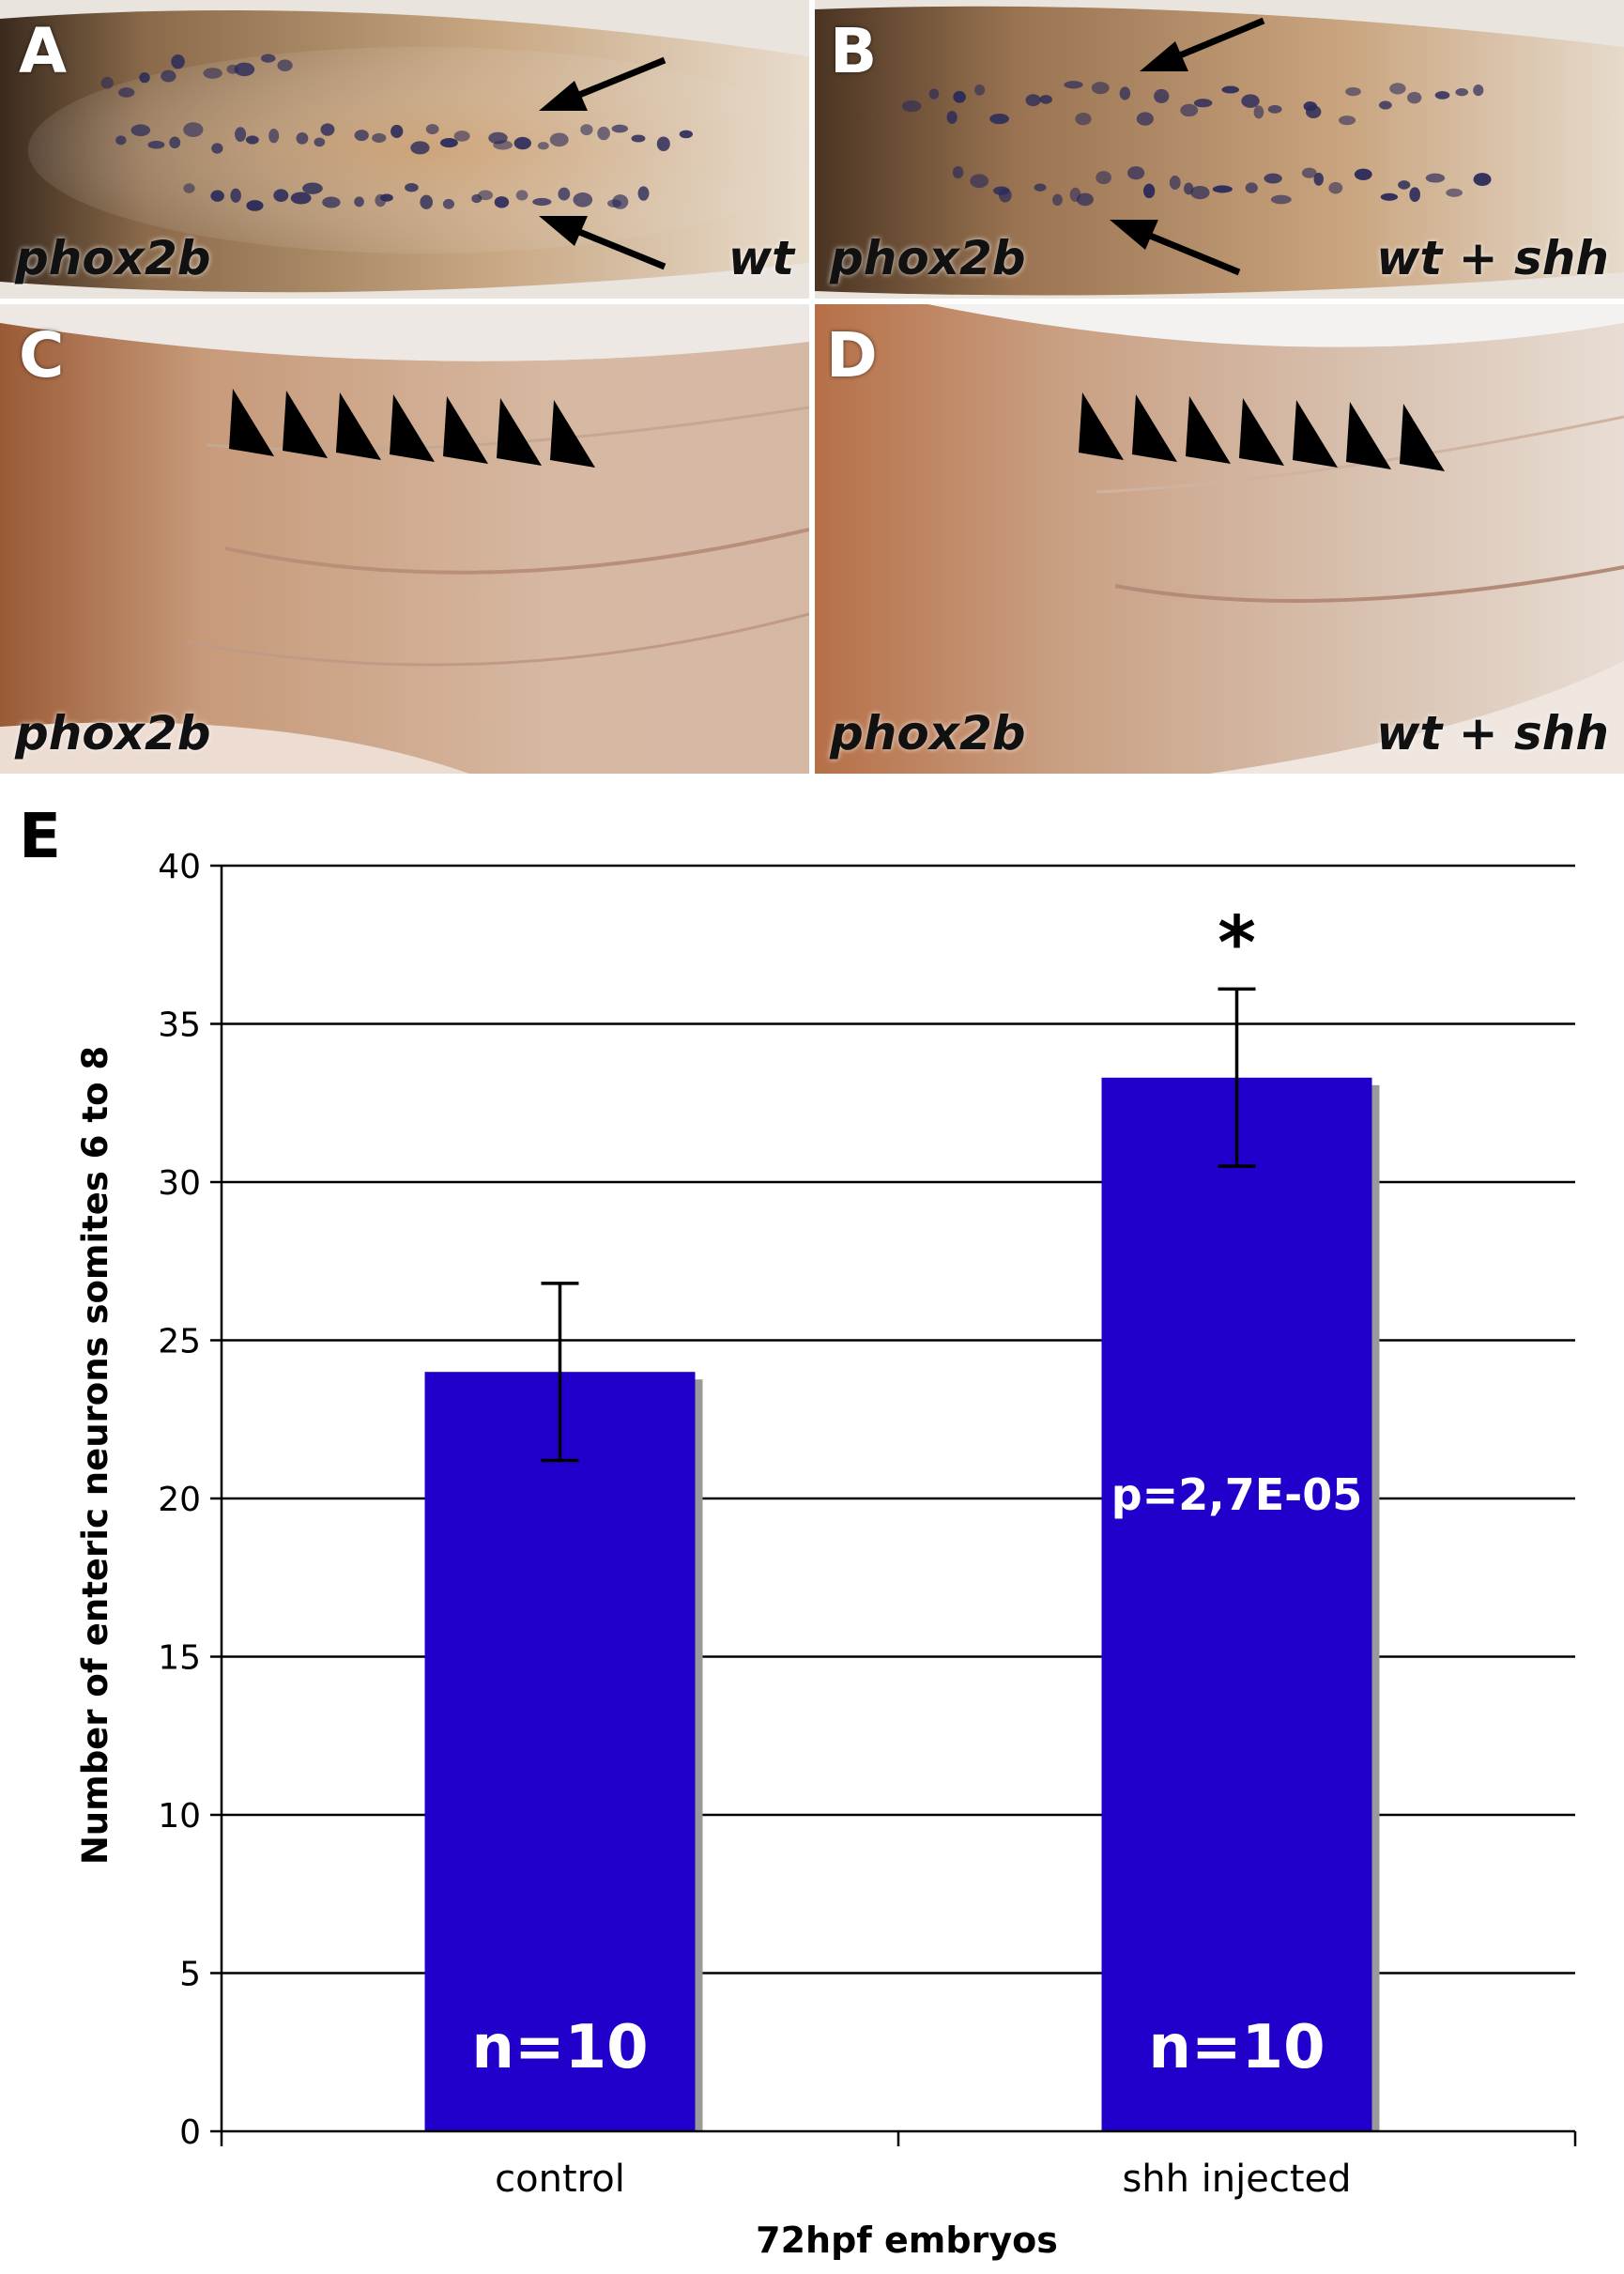 Image resolution: width=1624 pixels, height=2274 pixels. Describe the element at coordinates (852, 356) in the screenshot. I see `panel-label-d: D` at that location.